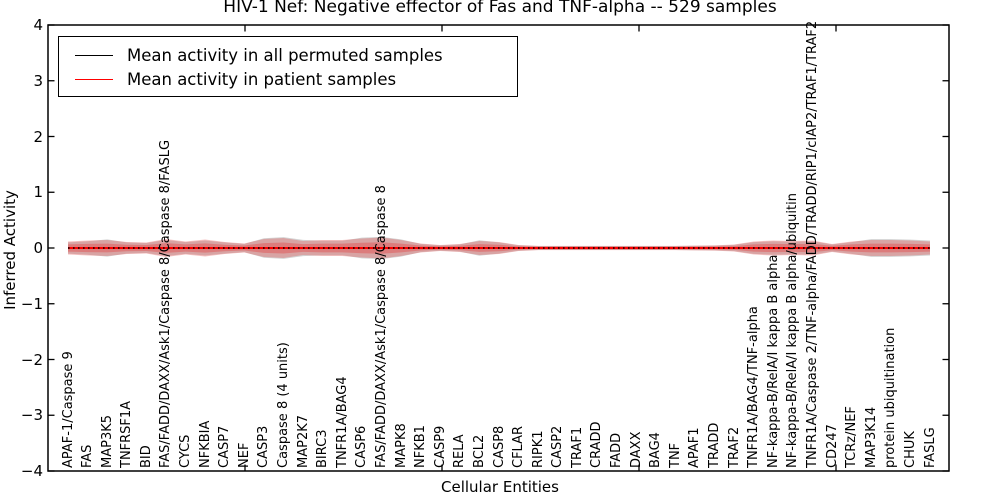 The image size is (1000, 500). Describe the element at coordinates (38, 248) in the screenshot. I see `y-tick-label: 0` at that location.